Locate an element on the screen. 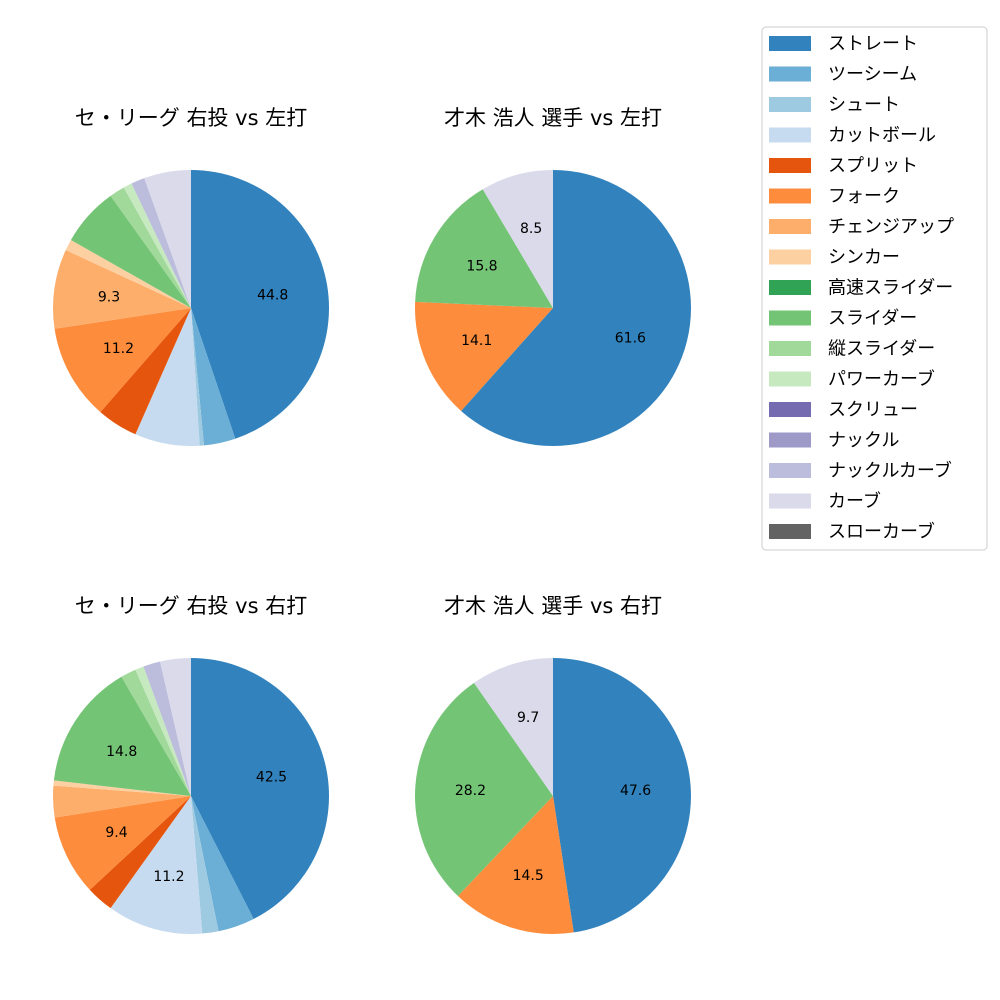 This screenshot has height=1000, width=1000. legend-label: シンカー is located at coordinates (864, 257).